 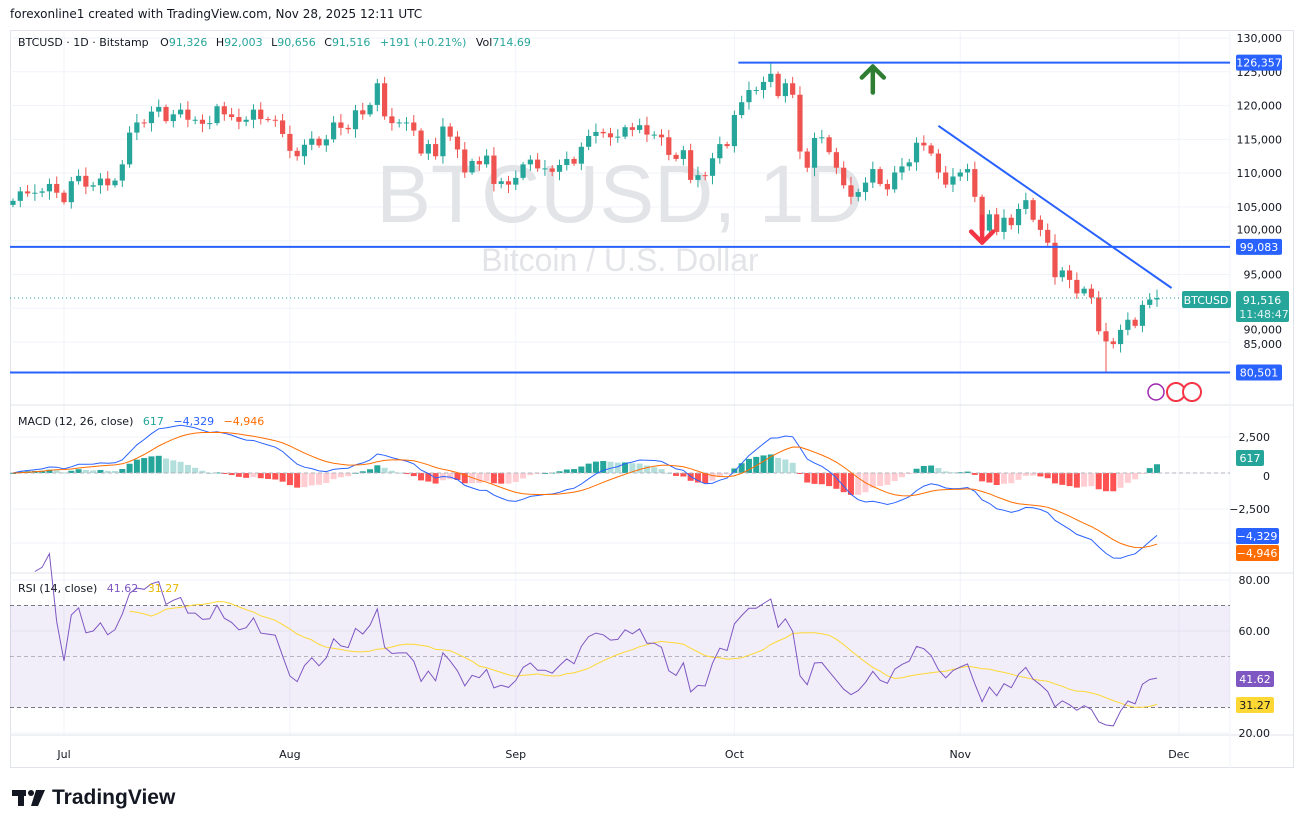 I want to click on x-tick-label: Dec, so click(x=1178, y=754).